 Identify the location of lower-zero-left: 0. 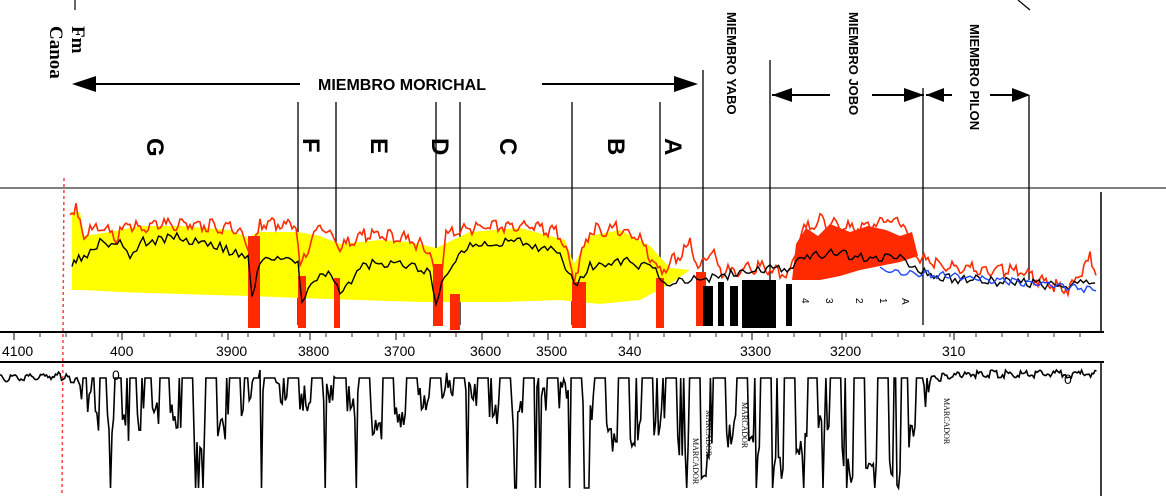
(116, 375).